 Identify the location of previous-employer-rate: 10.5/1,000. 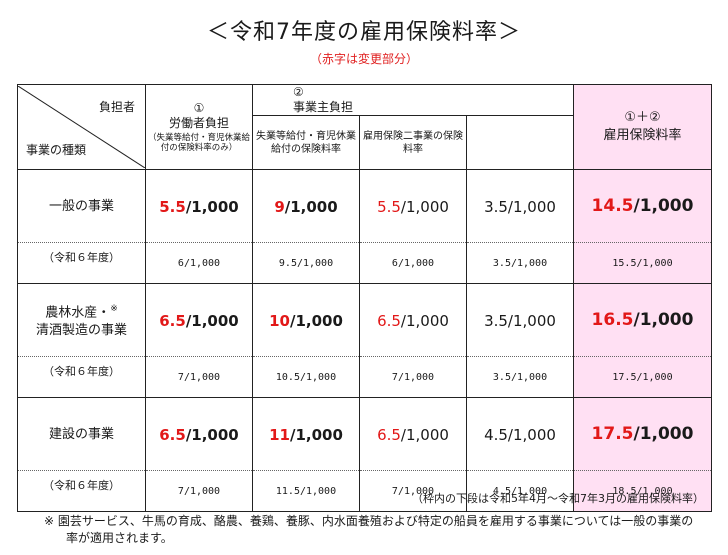
(306, 377).